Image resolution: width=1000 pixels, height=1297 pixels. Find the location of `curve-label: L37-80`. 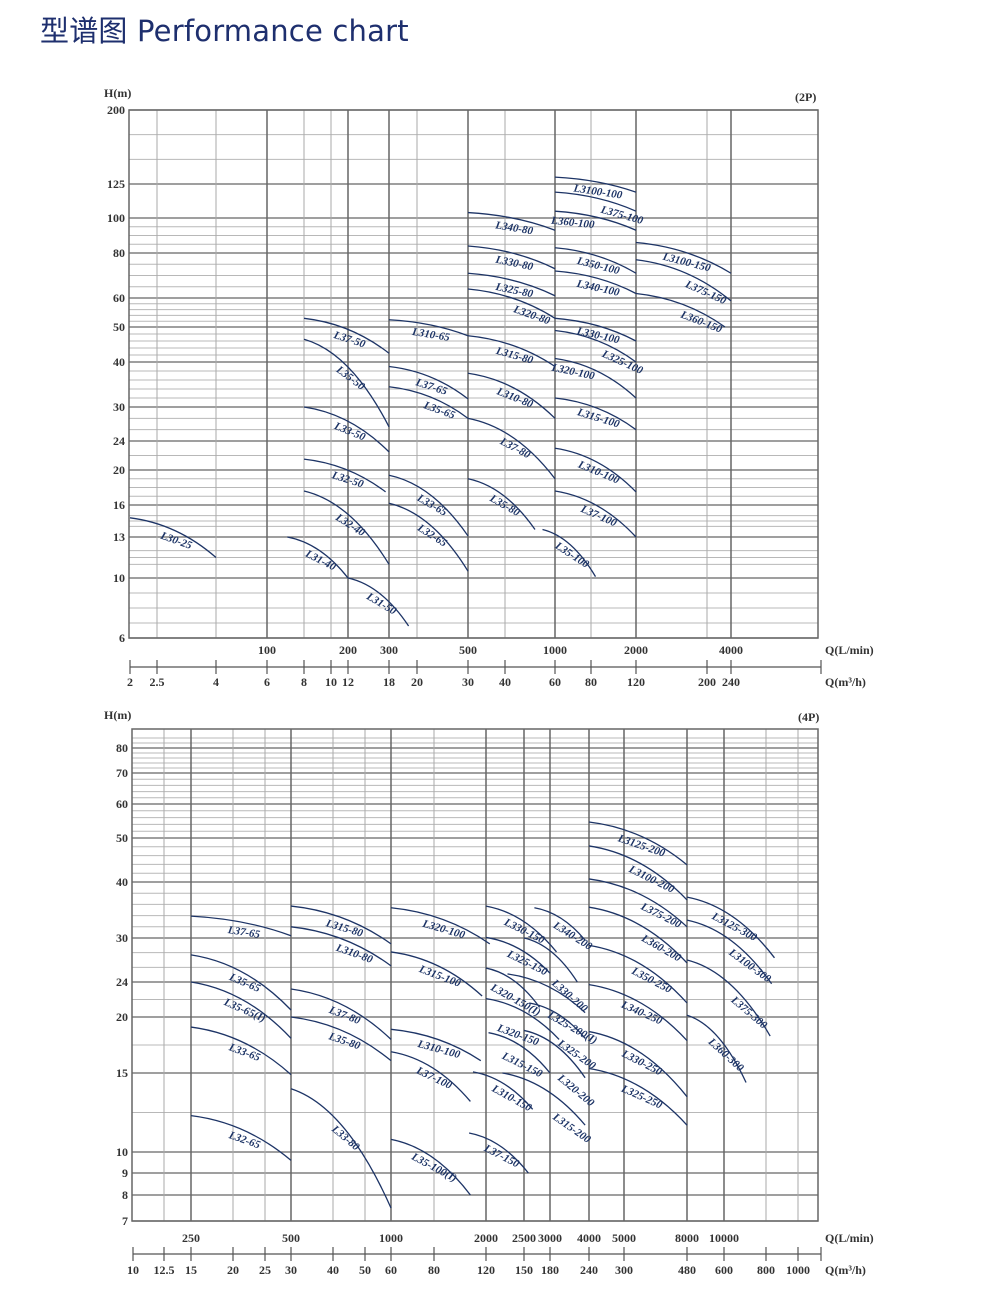

curve-label: L37-80 is located at coordinates (344, 1016).